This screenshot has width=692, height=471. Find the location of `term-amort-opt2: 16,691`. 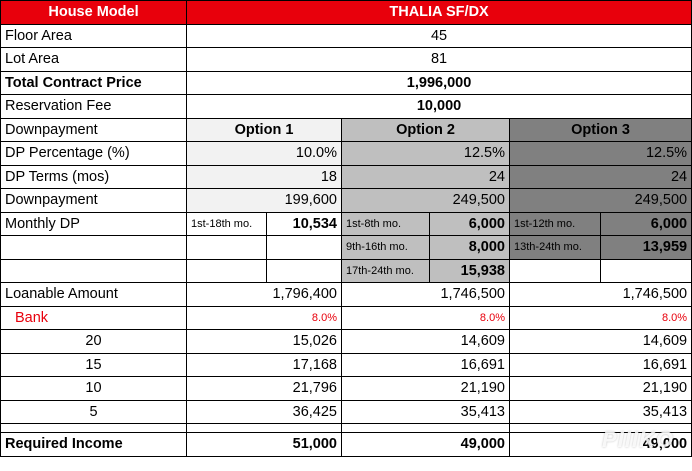

term-amort-opt2: 16,691 is located at coordinates (425, 364).